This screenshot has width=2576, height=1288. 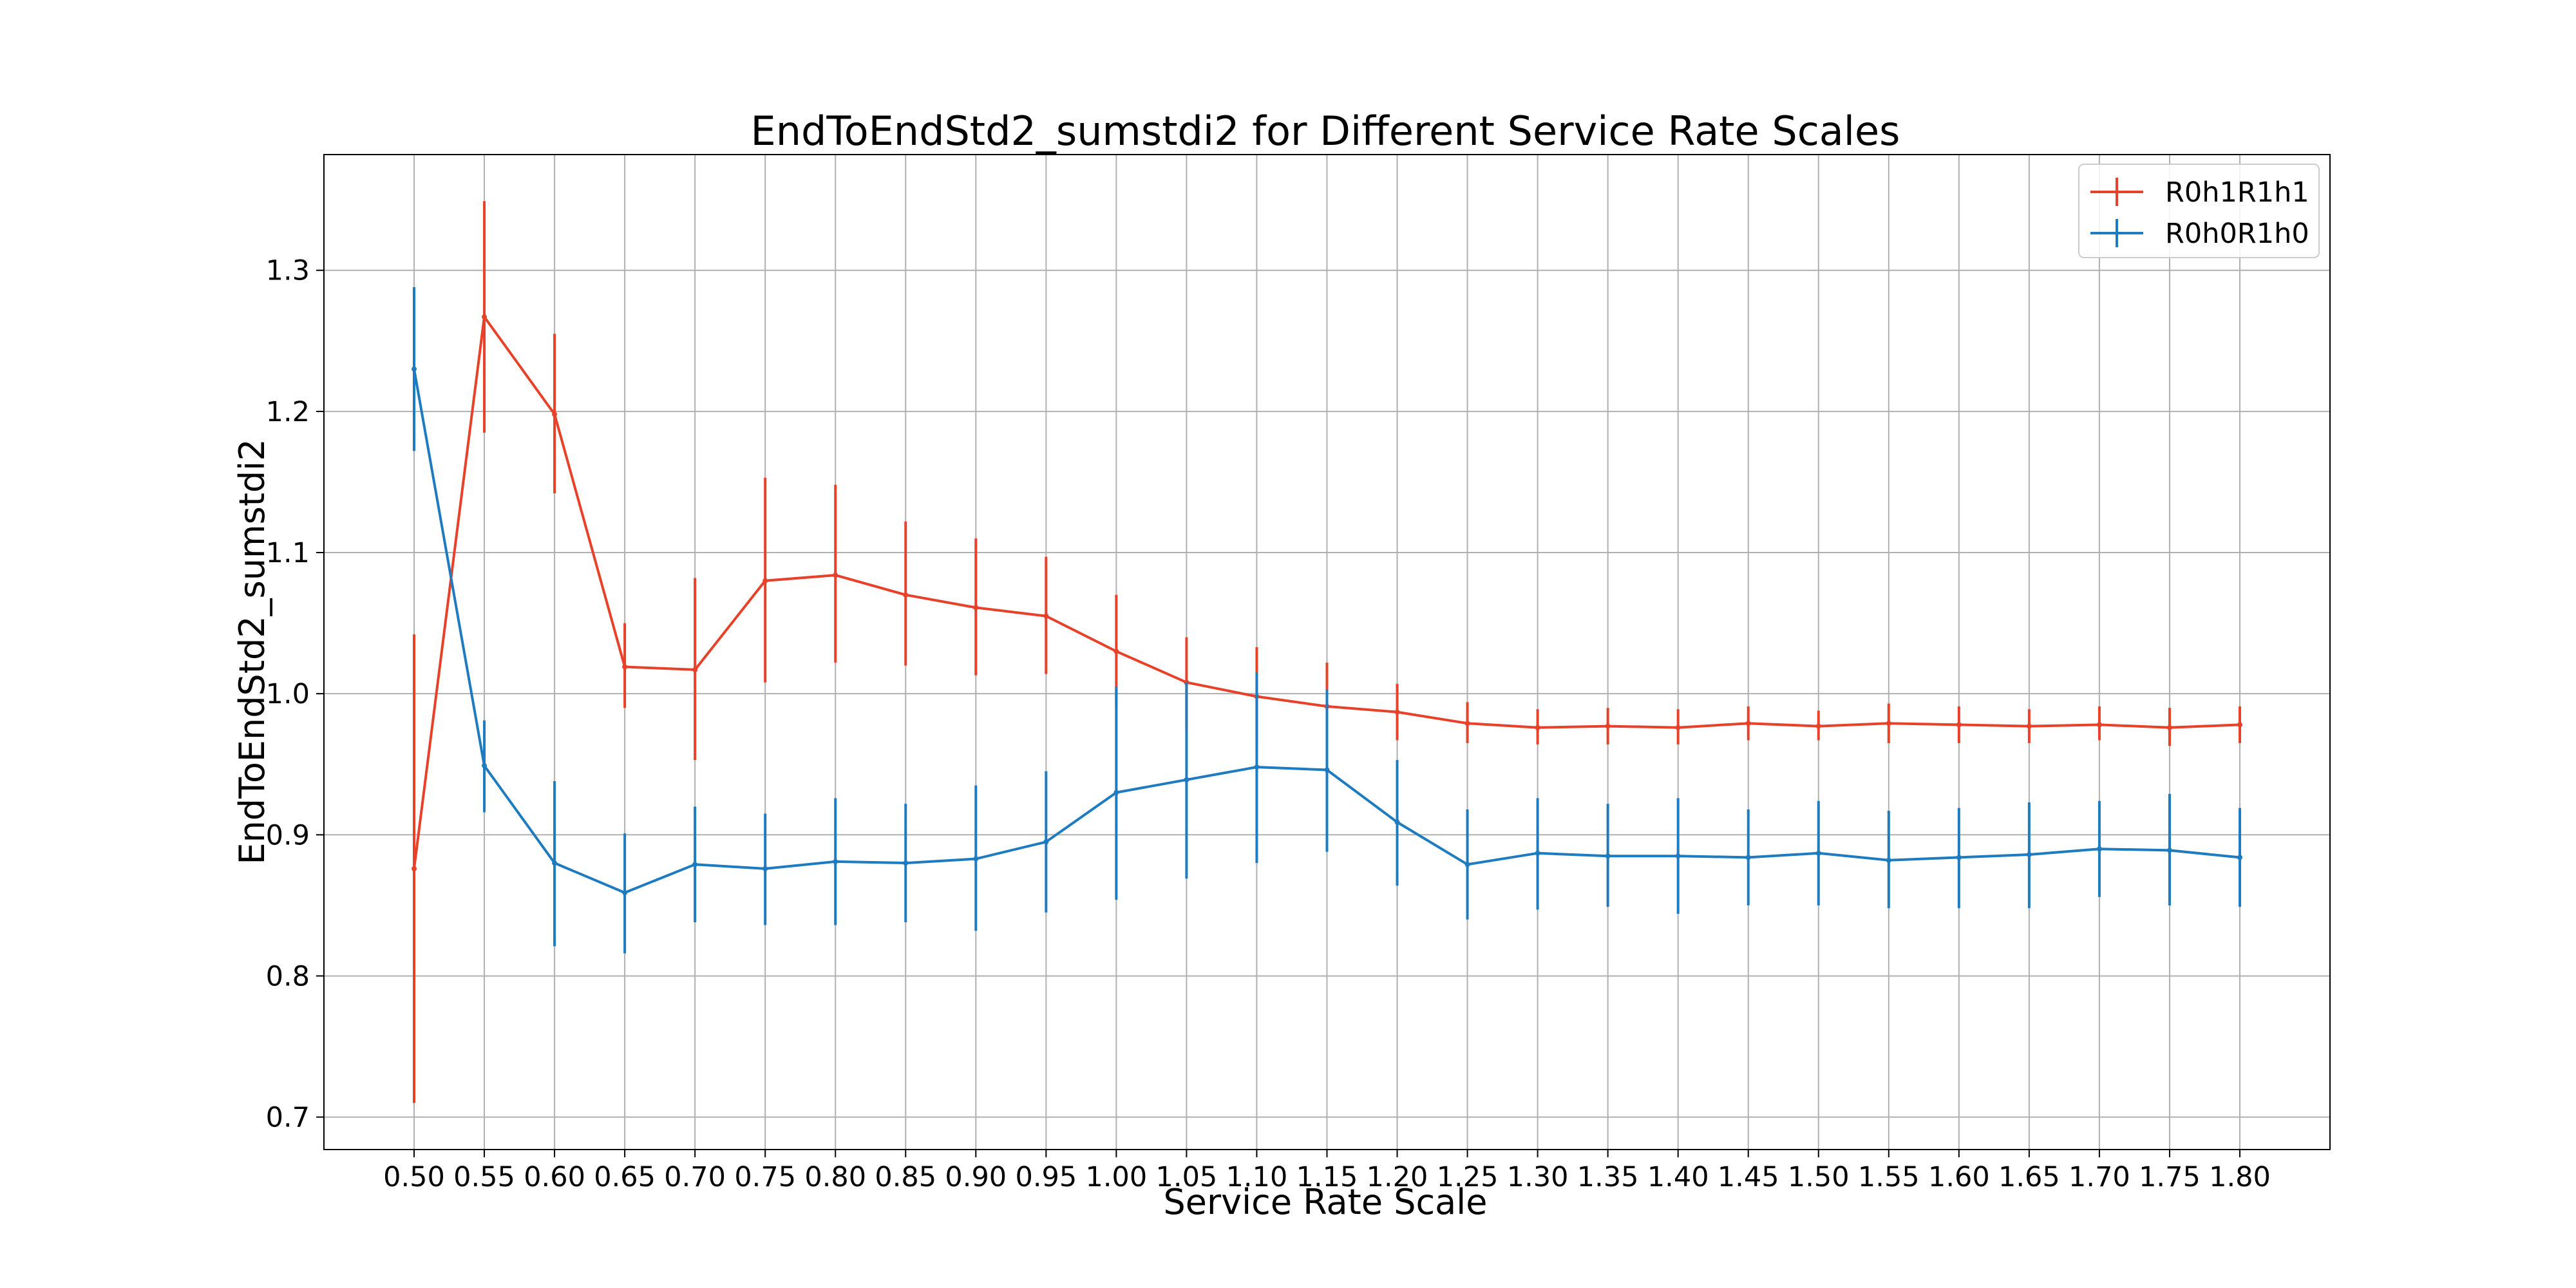 What do you see at coordinates (2029, 1177) in the screenshot?
I see `x-tick-label: 1.65` at bounding box center [2029, 1177].